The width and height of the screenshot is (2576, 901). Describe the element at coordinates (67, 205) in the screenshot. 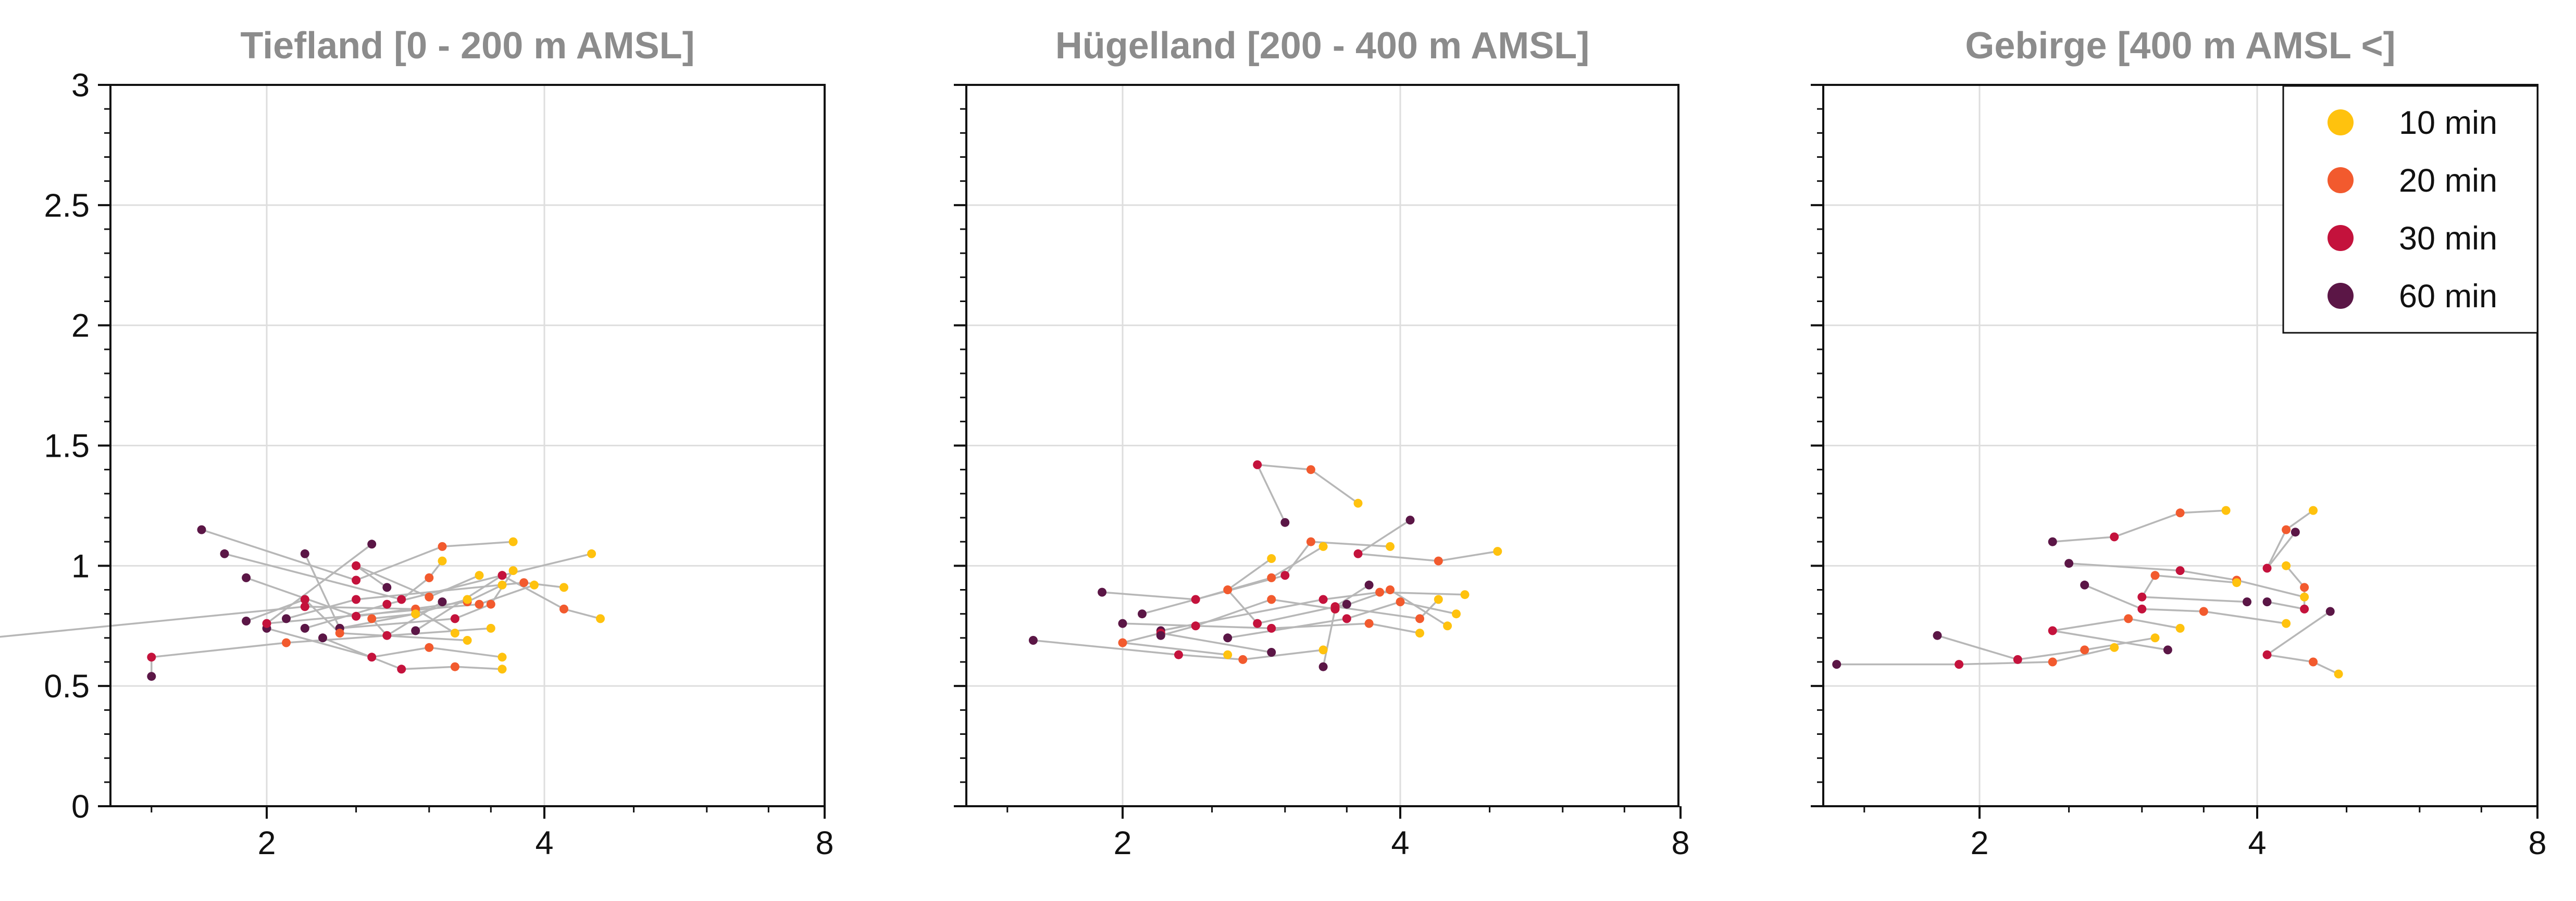

I see `y-tick-label: 2.5` at that location.